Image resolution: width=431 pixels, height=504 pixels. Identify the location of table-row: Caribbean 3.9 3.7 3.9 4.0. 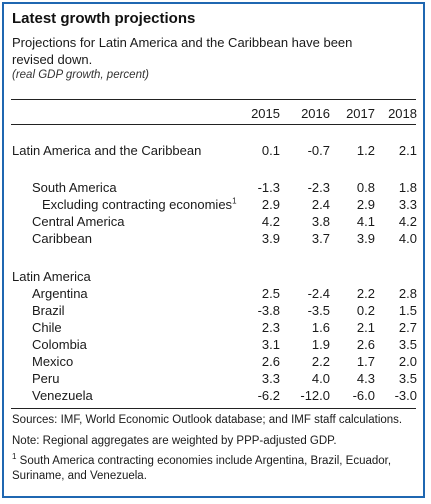
(213, 238).